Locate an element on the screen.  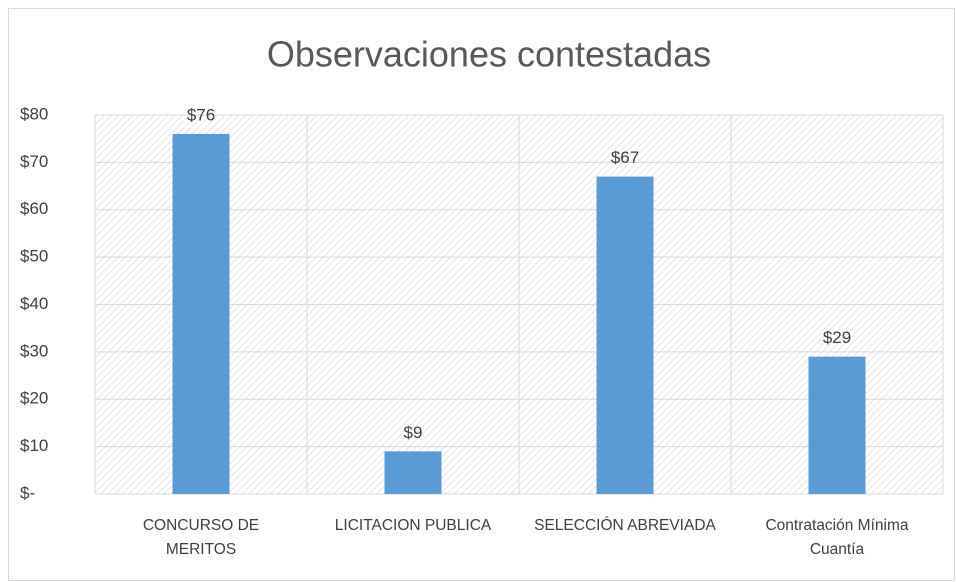
y-tick-label: $10 is located at coordinates (34, 445).